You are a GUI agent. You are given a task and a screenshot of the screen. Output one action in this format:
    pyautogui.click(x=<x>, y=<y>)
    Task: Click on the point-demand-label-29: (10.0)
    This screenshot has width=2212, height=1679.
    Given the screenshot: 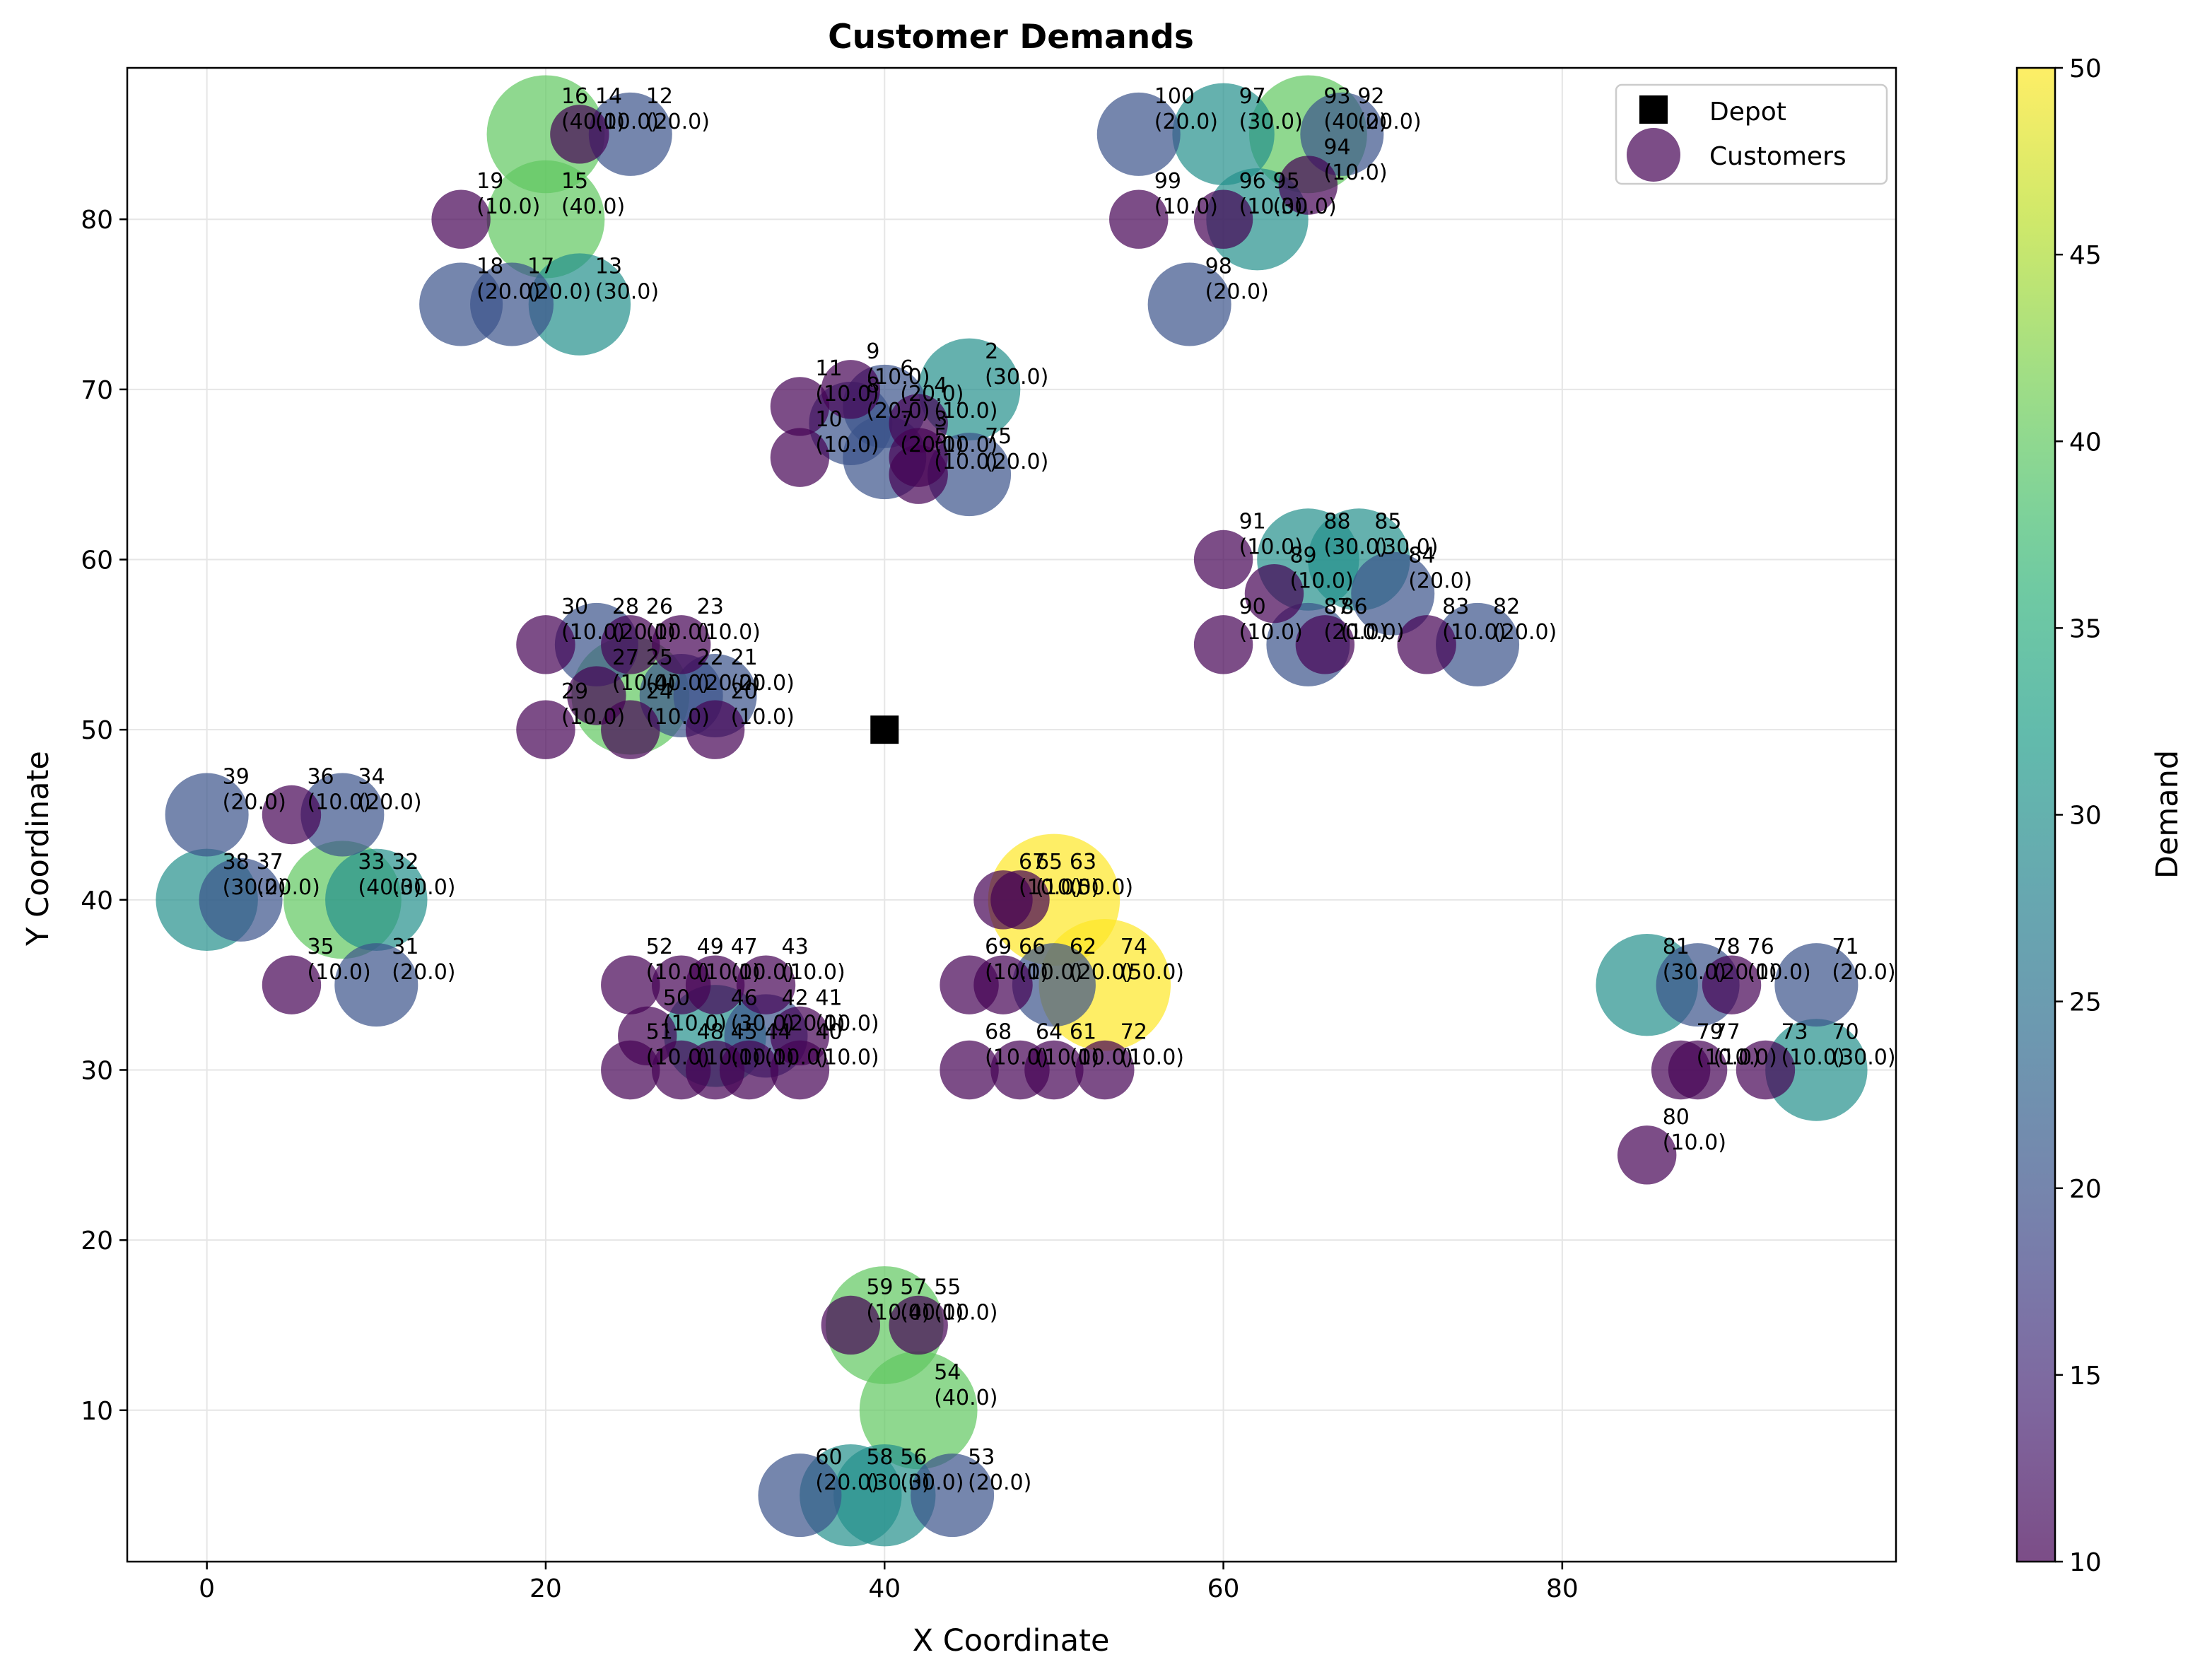 What is the action you would take?
    pyautogui.click(x=593, y=717)
    